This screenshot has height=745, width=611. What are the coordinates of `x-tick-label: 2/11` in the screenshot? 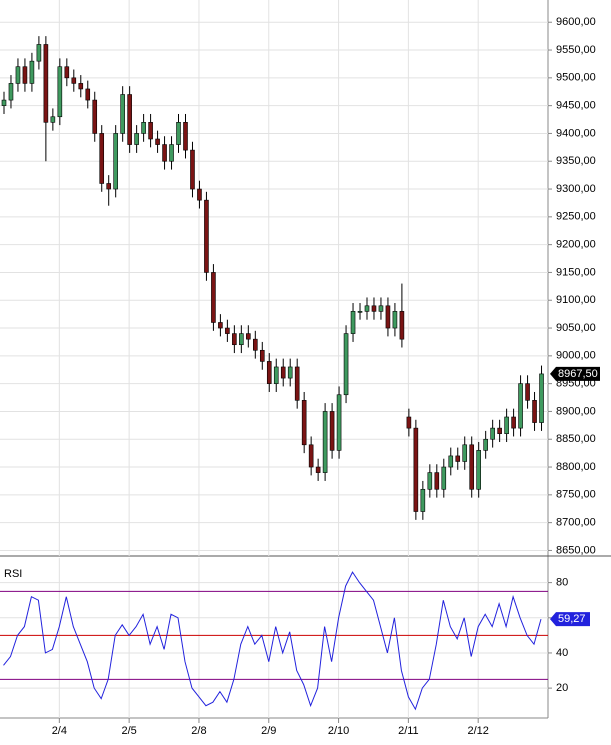 It's located at (408, 731).